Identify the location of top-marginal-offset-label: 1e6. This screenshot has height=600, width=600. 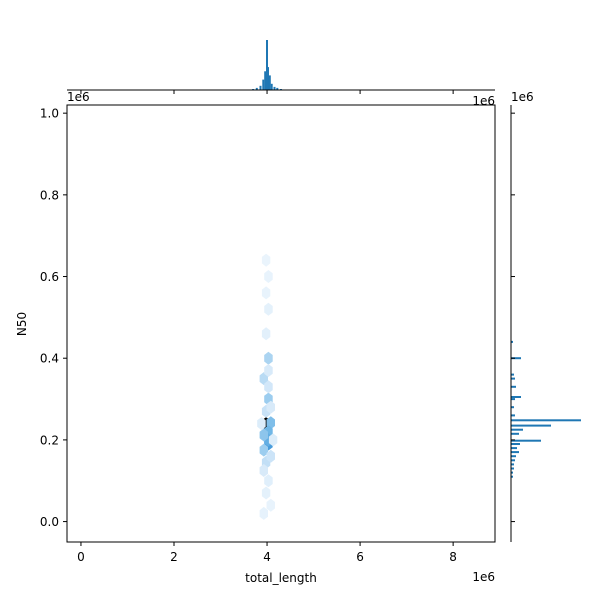
(483, 101).